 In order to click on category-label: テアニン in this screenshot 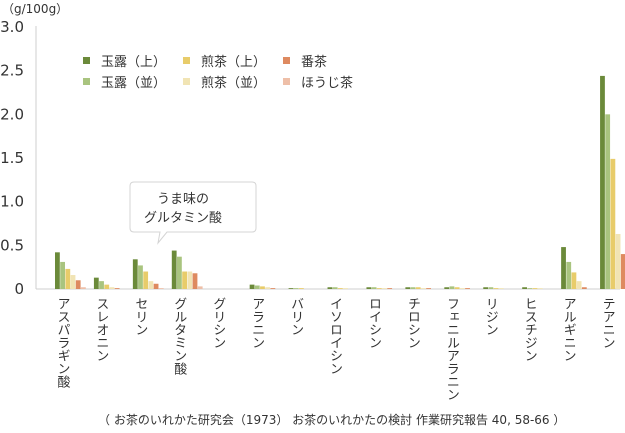, I will do `click(607, 323)`.